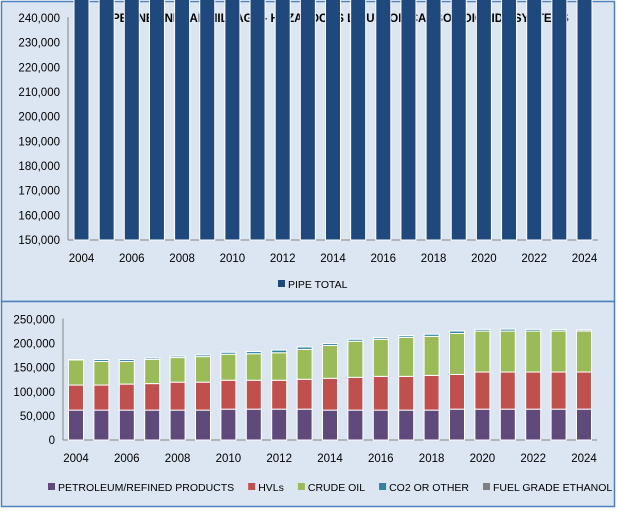 Image resolution: width=617 pixels, height=514 pixels. I want to click on y-tick-label: 210,000, so click(39, 93).